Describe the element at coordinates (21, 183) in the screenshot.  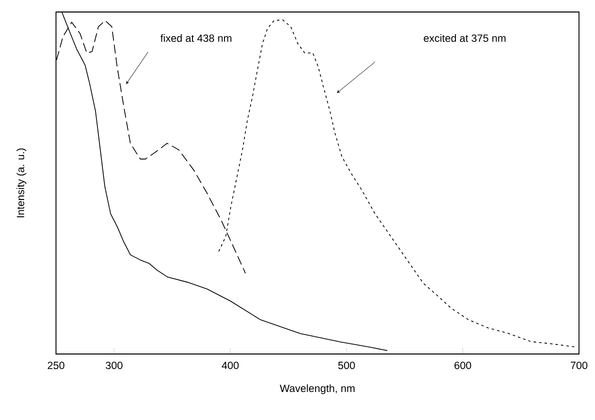
I see `y-axis-title: Intensity (a. u.)` at that location.